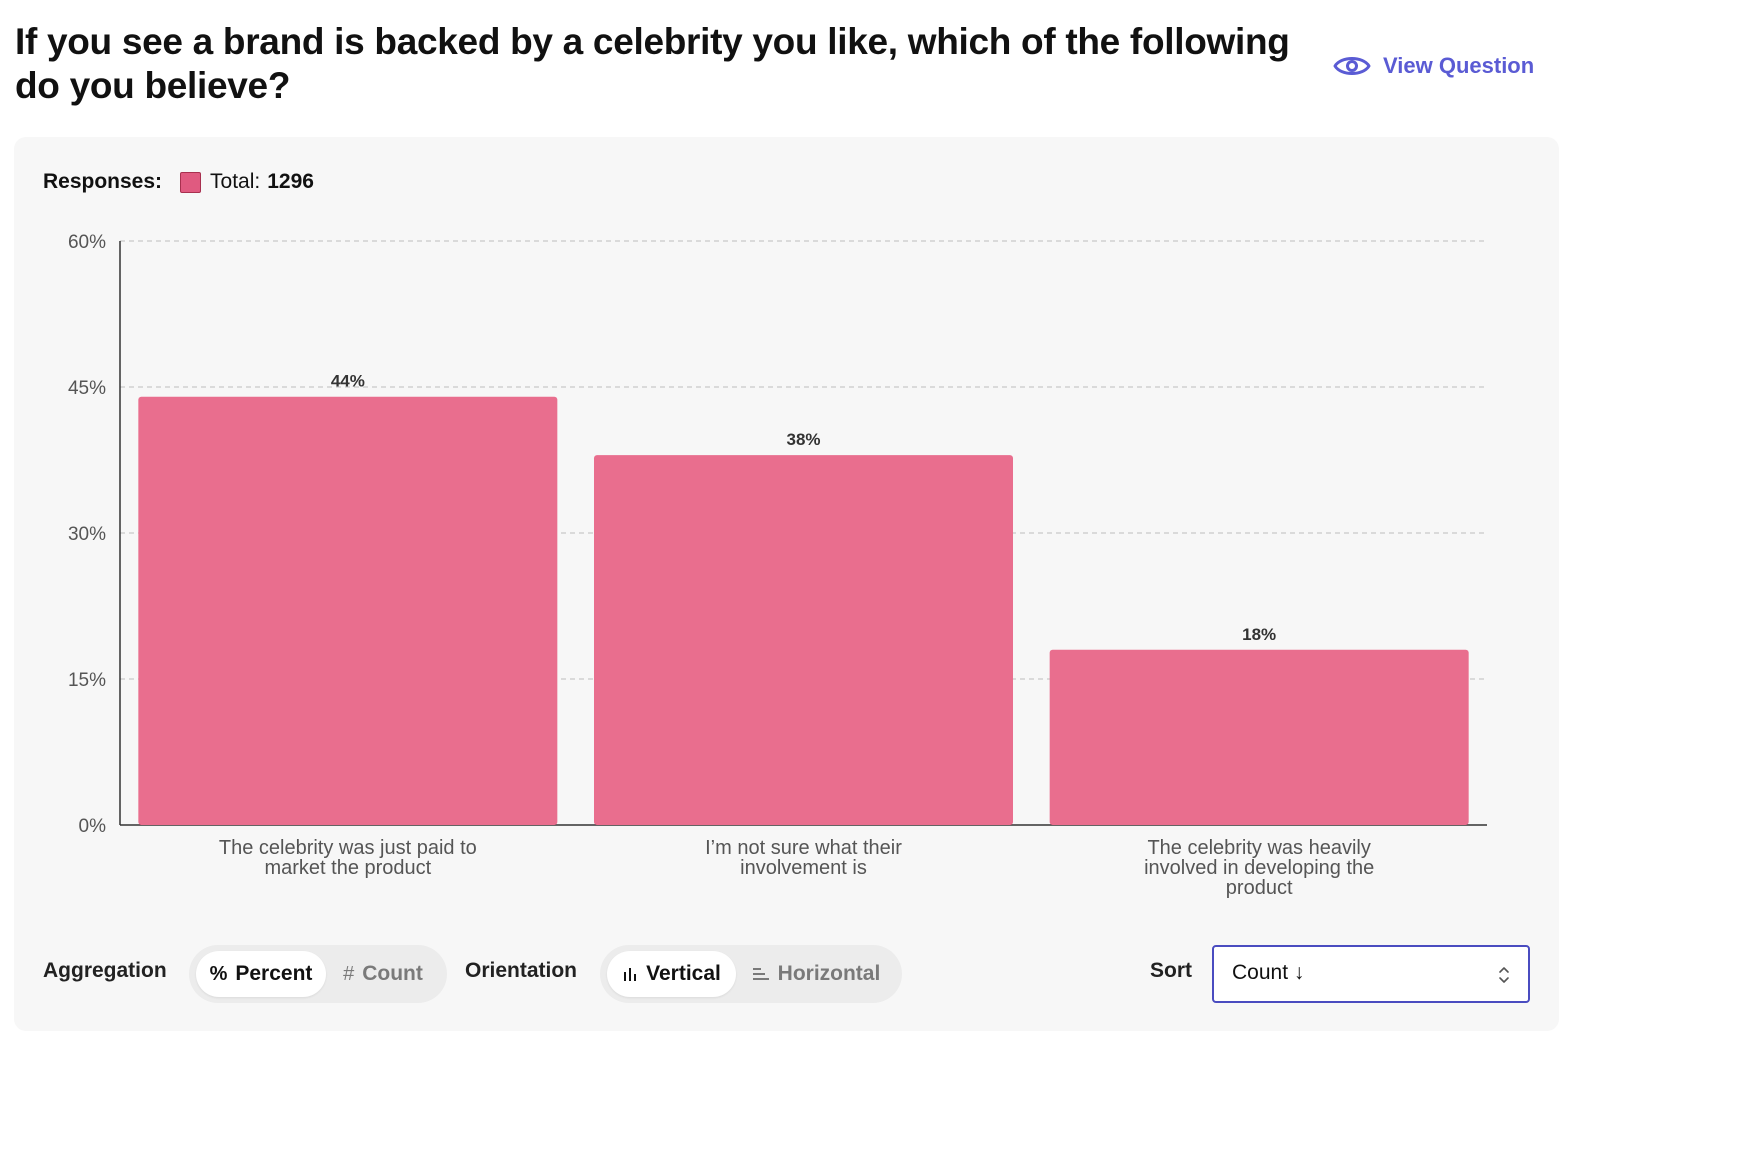 Image resolution: width=1750 pixels, height=1152 pixels. I want to click on sort-label: Sort, so click(1171, 970).